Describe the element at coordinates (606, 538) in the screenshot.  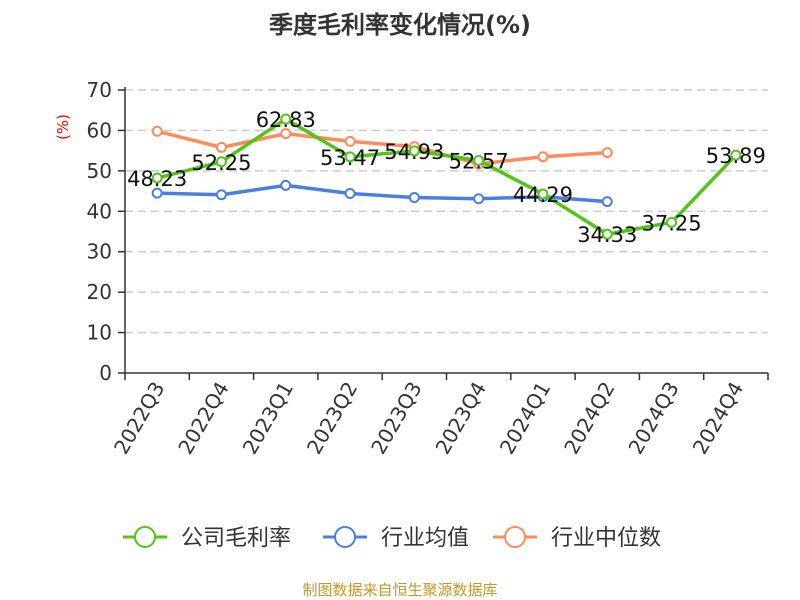
I see `legend-label: 行业中位数` at that location.